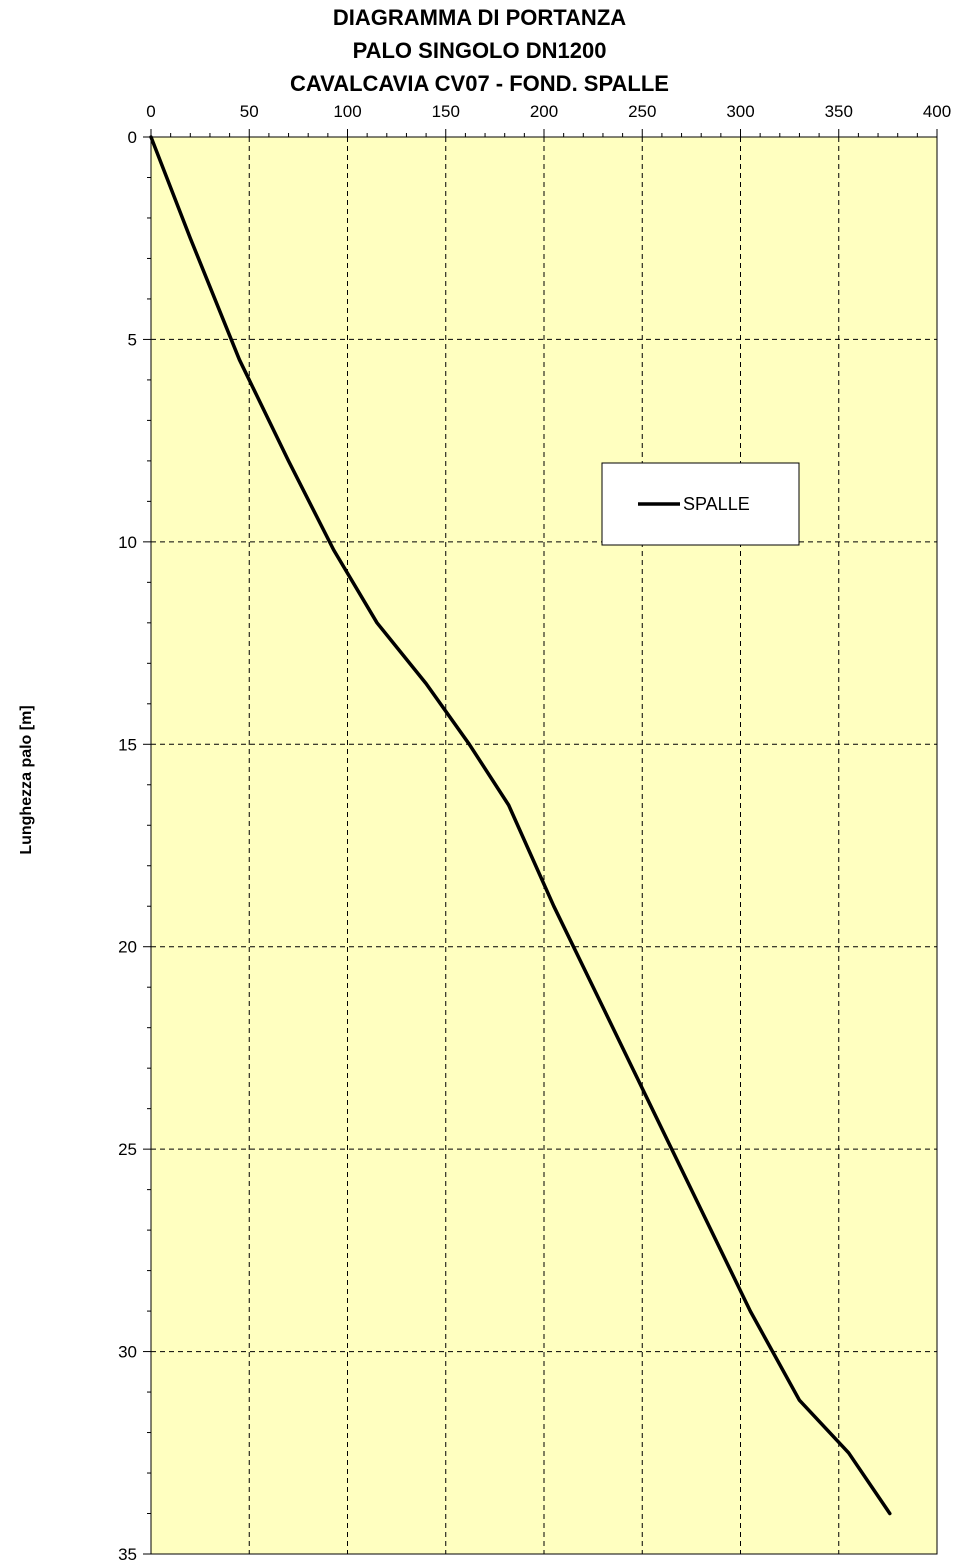 Image resolution: width=959 pixels, height=1568 pixels. Describe the element at coordinates (839, 111) in the screenshot. I see `x-tick-label: 350` at that location.